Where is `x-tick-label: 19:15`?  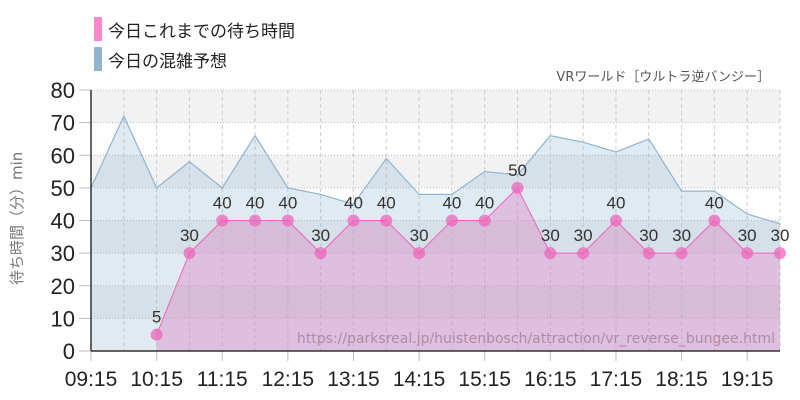 x-tick-label: 19:15 is located at coordinates (747, 379).